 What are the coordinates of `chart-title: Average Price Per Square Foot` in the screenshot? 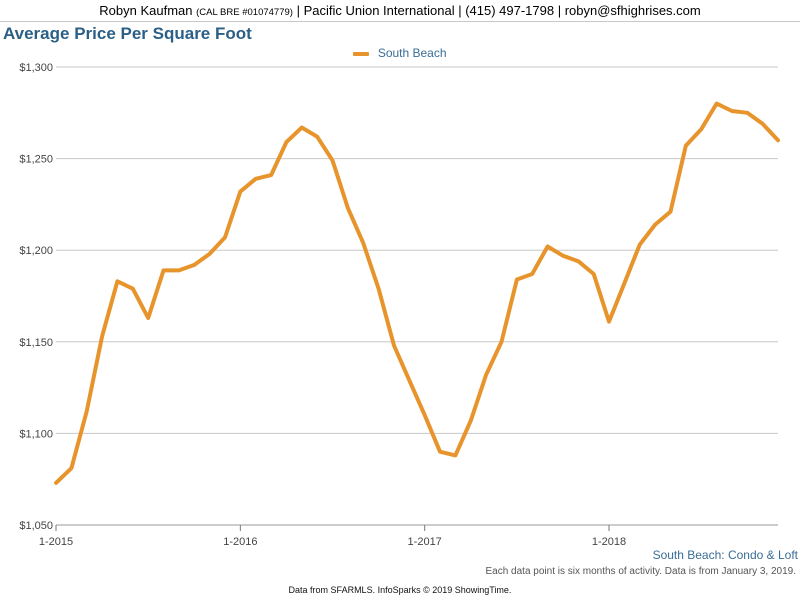 It's located at (127, 33).